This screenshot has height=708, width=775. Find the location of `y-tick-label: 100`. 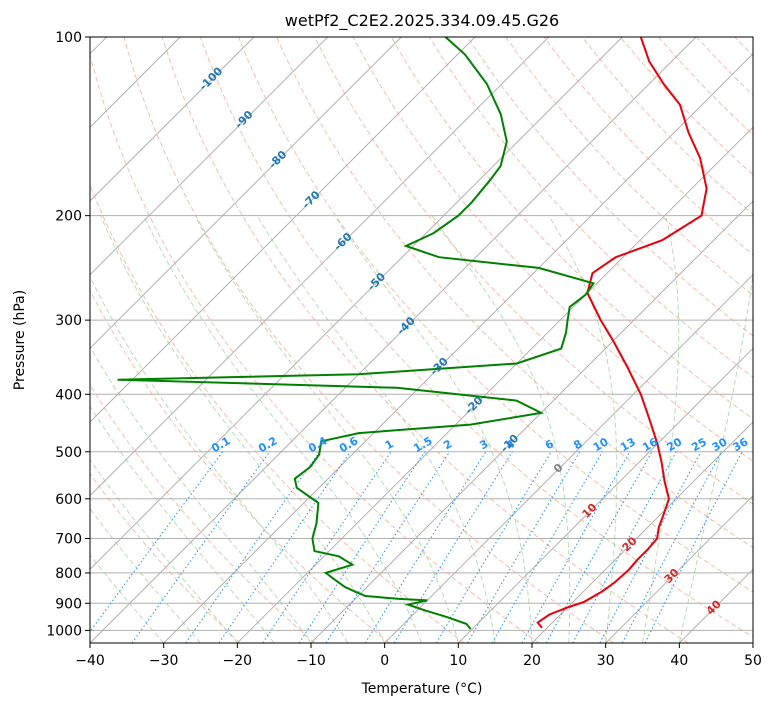

y-tick-label: 100 is located at coordinates (68, 38).